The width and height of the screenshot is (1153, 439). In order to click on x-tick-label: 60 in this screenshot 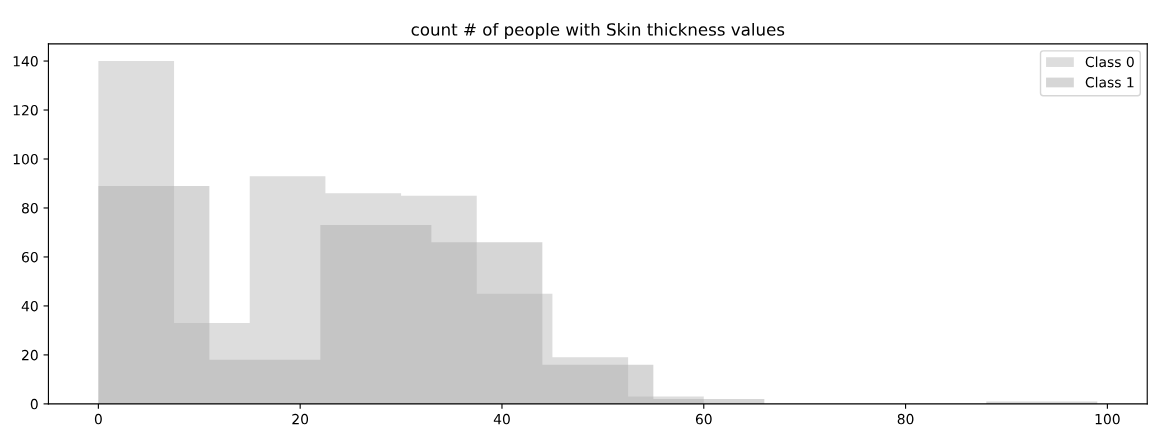, I will do `click(703, 419)`.